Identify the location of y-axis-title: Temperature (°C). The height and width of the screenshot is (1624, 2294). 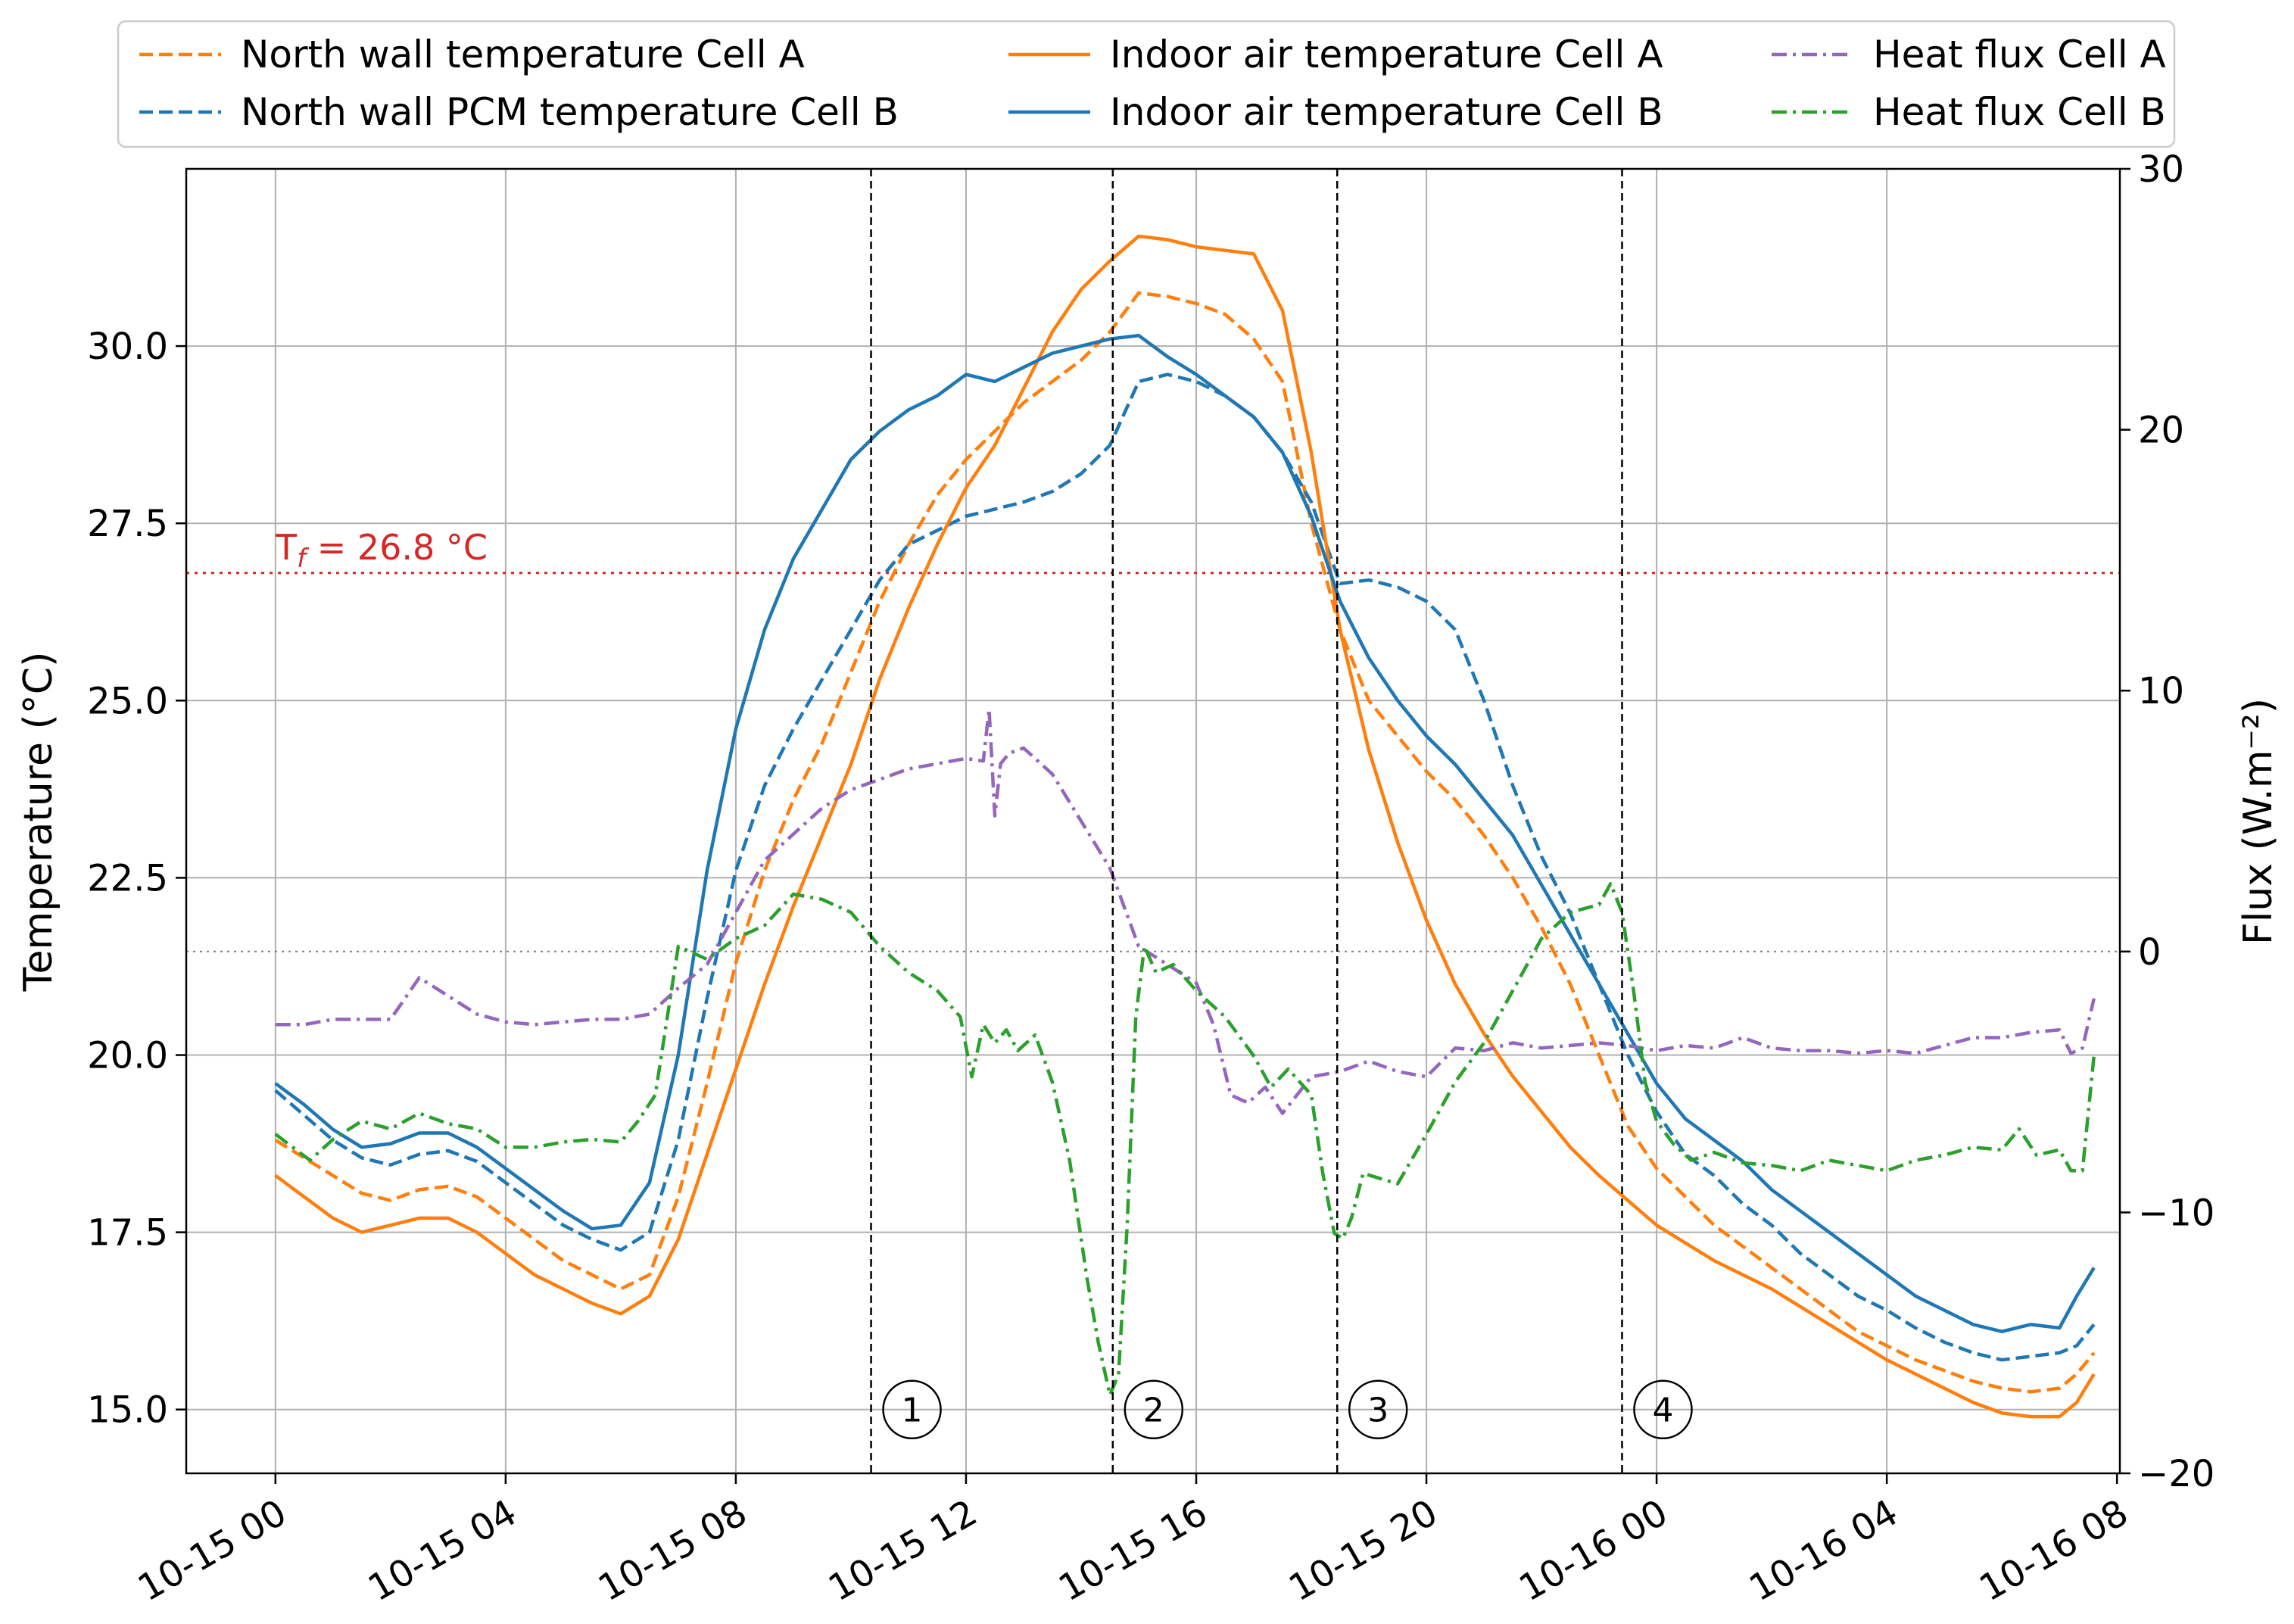
(38, 822).